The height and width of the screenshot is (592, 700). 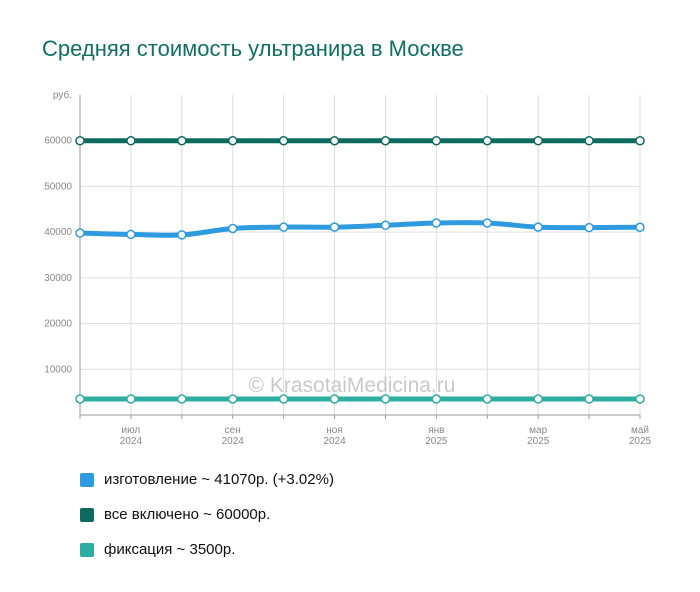 I want to click on legend-item-all-inclusive: все включено ~ 60000р., so click(x=207, y=514).